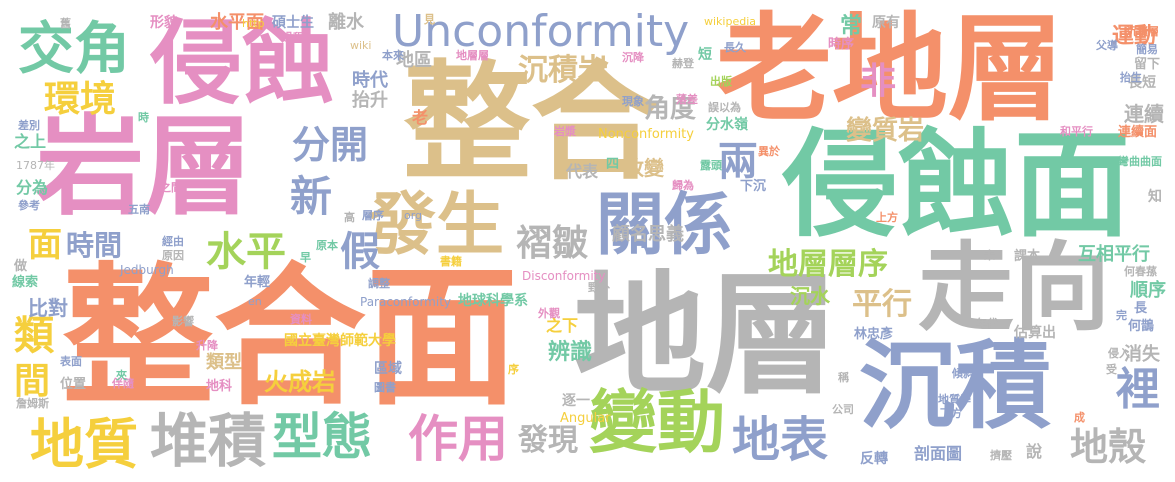 The image size is (1175, 482). I want to click on word-changduan: 長短, so click(1142, 83).